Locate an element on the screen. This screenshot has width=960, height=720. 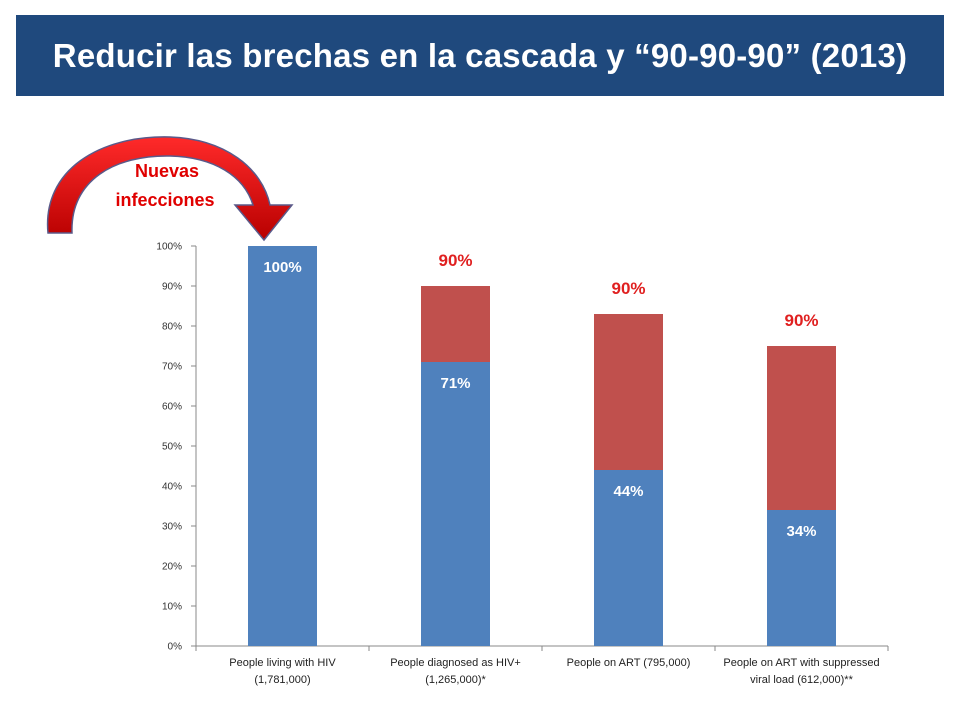
x-category-label: (1,265,000)* is located at coordinates (455, 680).